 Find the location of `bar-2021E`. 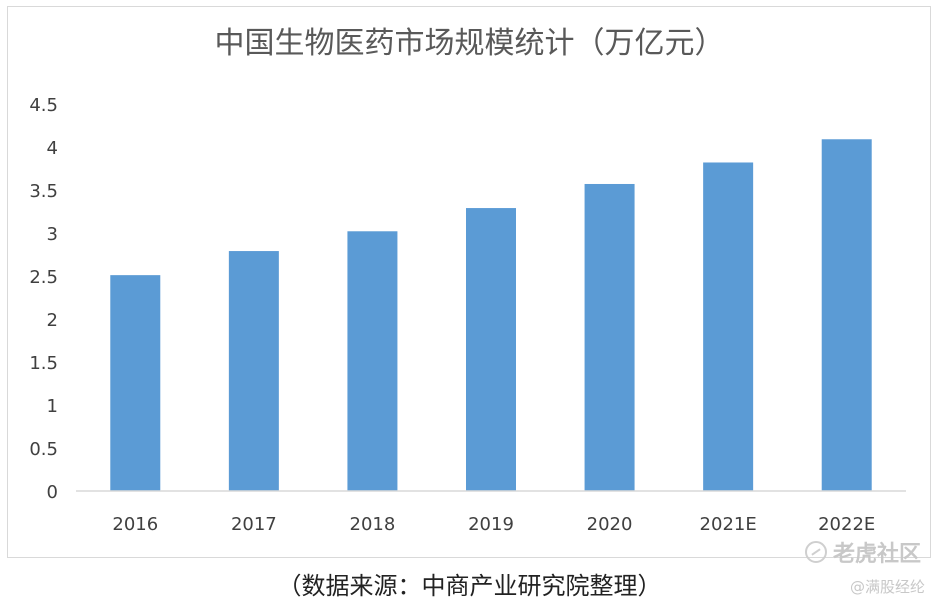

bar-2021E is located at coordinates (728, 327).